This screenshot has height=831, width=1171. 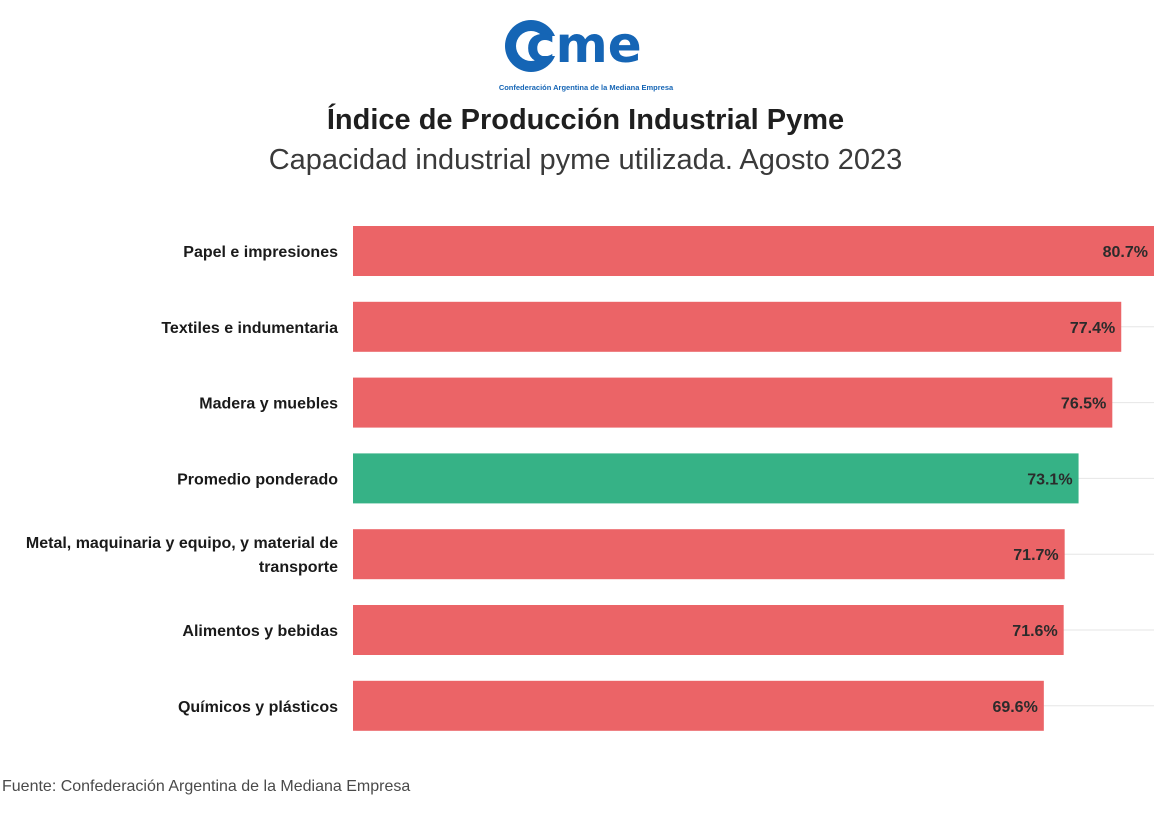 What do you see at coordinates (546, 46) in the screenshot?
I see `logo-ring-gap` at bounding box center [546, 46].